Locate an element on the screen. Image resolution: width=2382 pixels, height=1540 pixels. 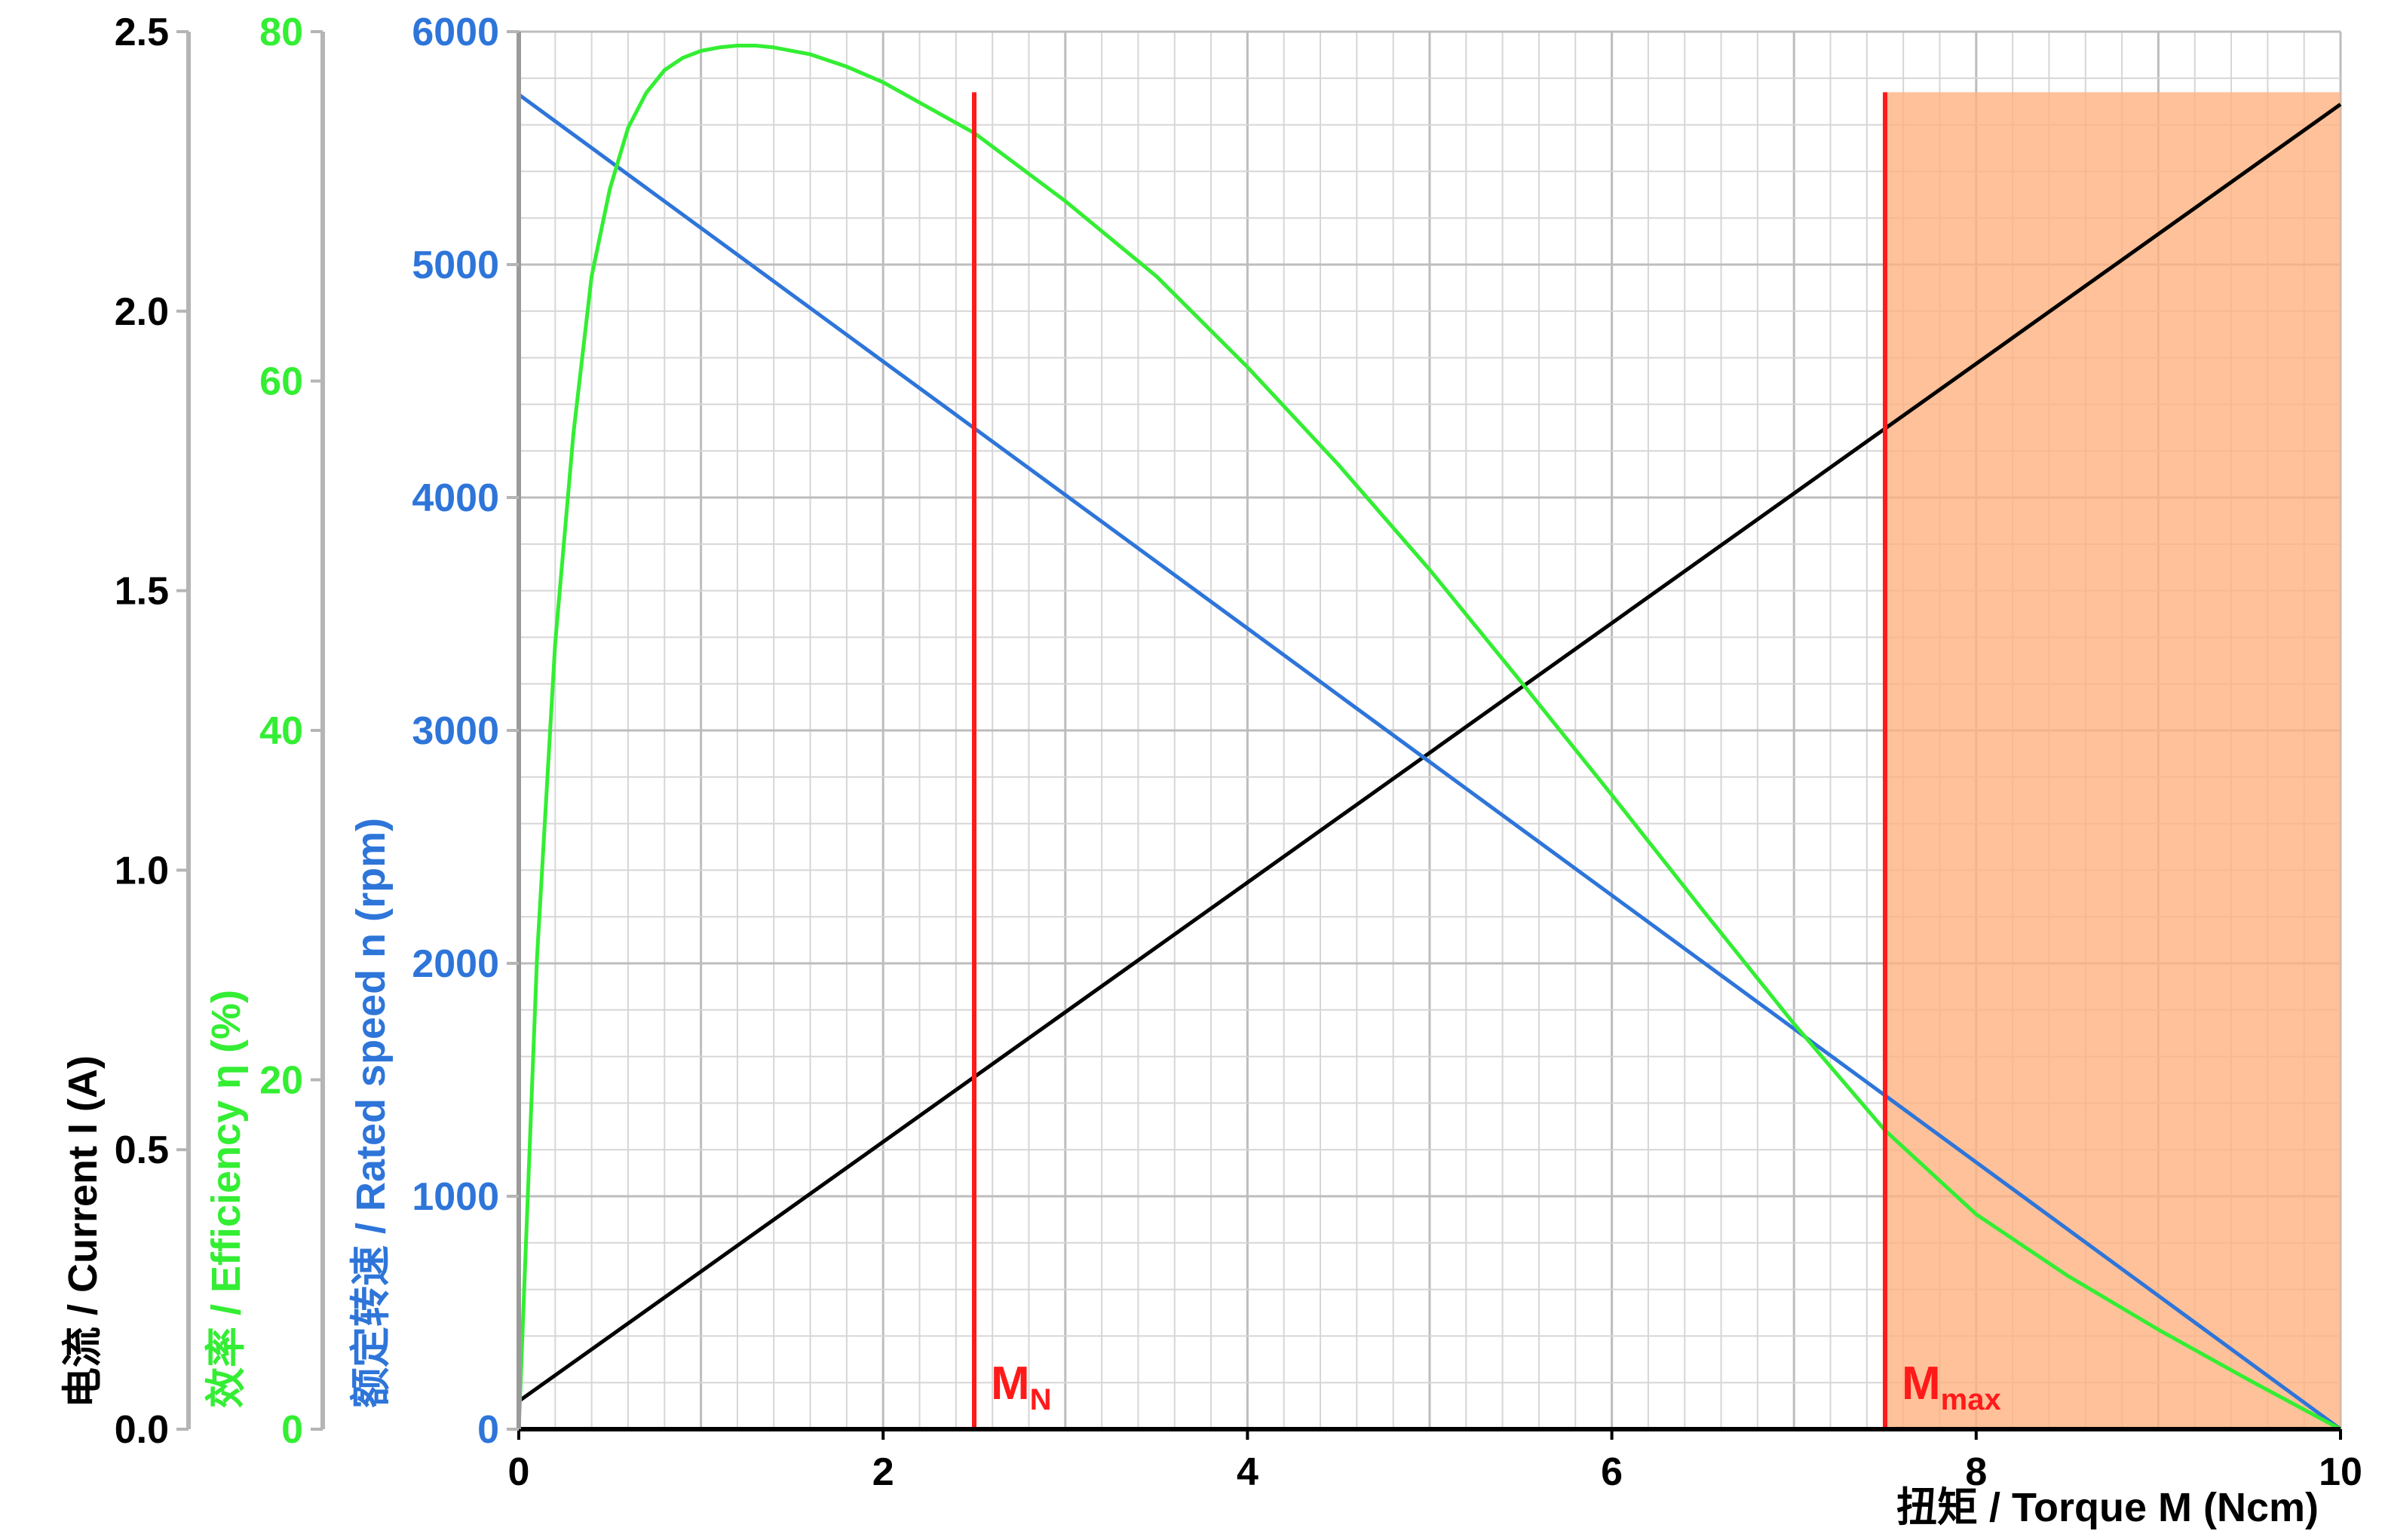
current-tick-label: 0.0 is located at coordinates (142, 1430).